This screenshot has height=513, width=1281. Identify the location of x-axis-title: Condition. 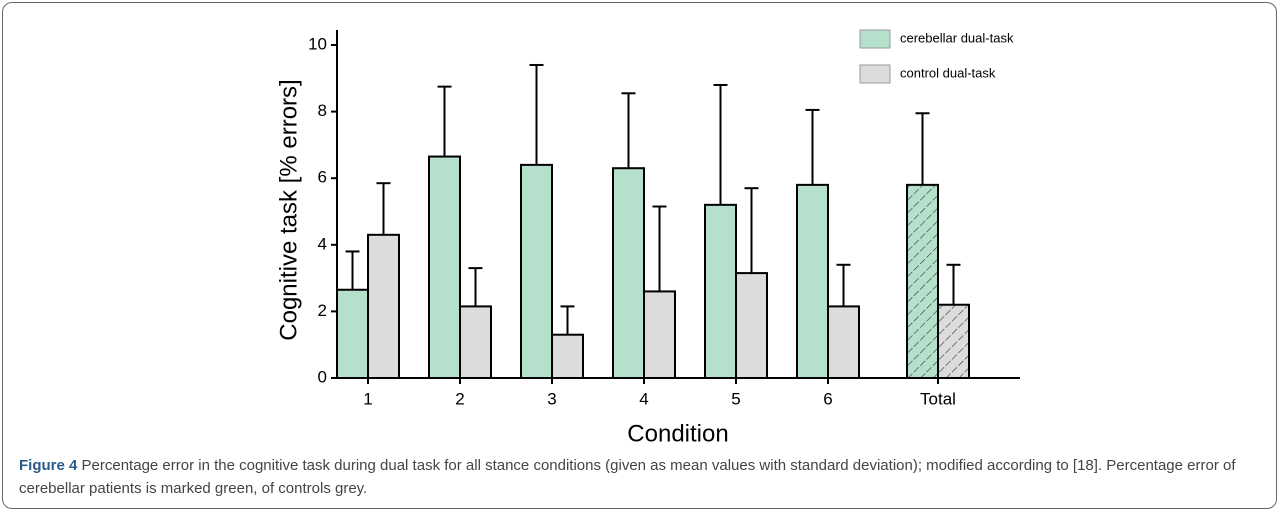
(677, 433).